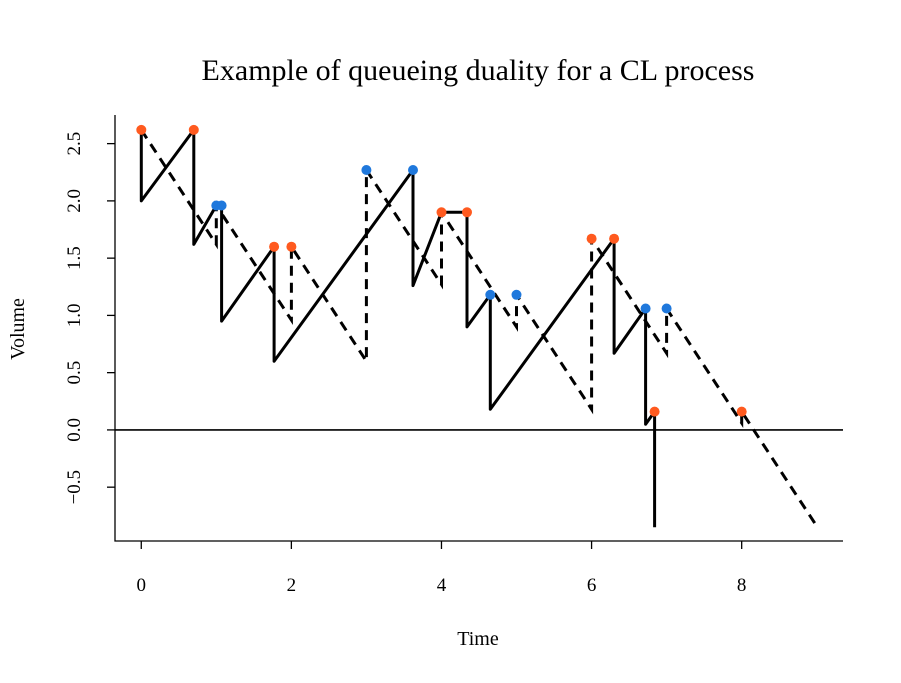  What do you see at coordinates (442, 585) in the screenshot?
I see `x-tick-label: 4` at bounding box center [442, 585].